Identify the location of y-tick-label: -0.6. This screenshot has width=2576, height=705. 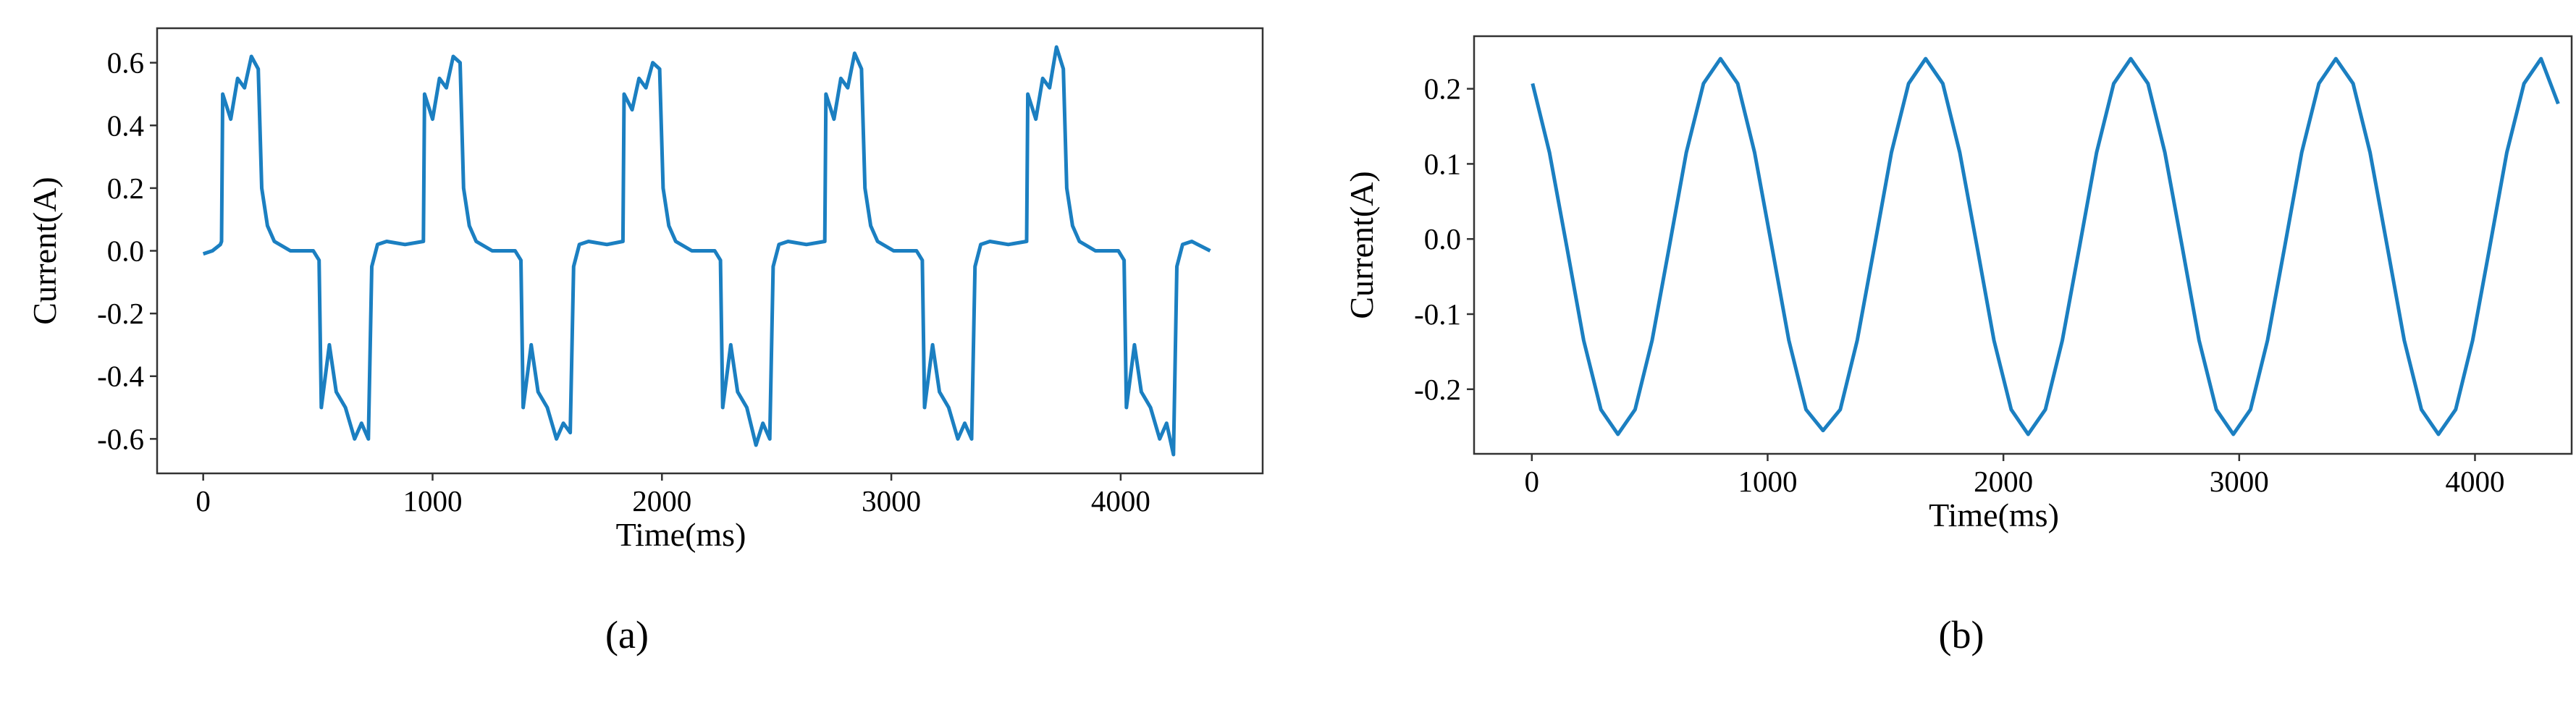
(120, 438).